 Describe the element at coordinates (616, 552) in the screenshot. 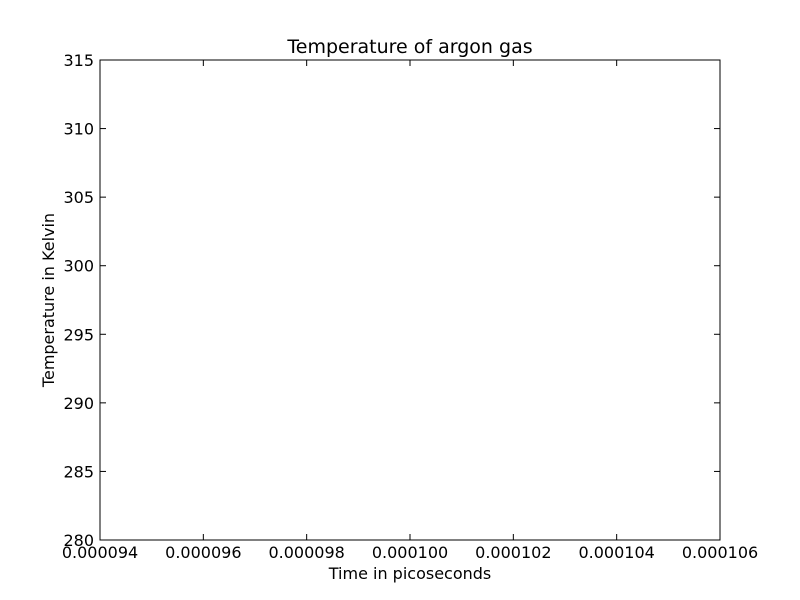

I see `x-tick-label: 0.000104` at that location.